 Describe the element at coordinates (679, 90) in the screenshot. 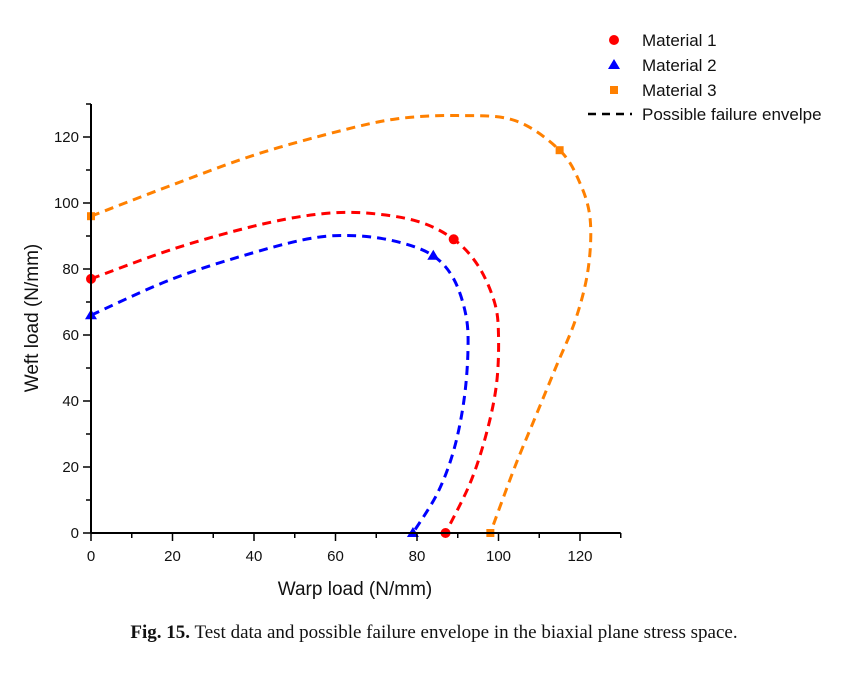

I see `legend-label-material-3: Material 3` at that location.